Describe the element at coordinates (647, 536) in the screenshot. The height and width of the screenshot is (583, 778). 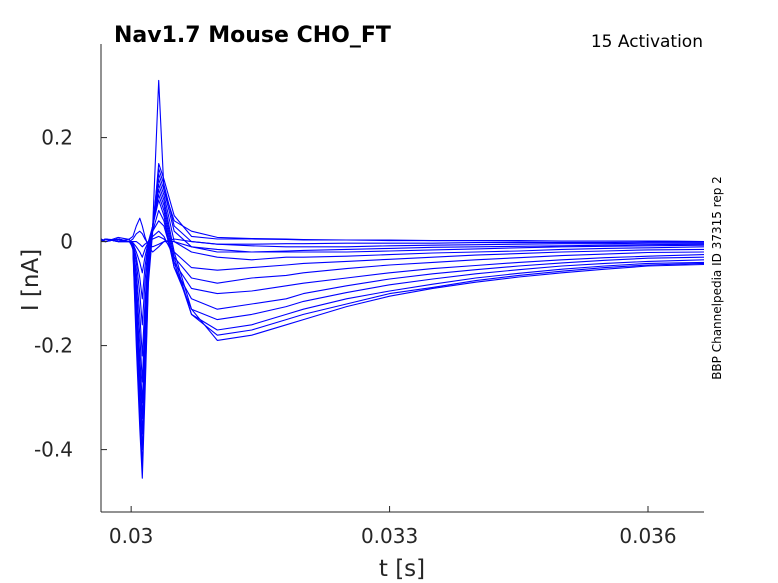
I see `x-tick-label: 0.036` at that location.